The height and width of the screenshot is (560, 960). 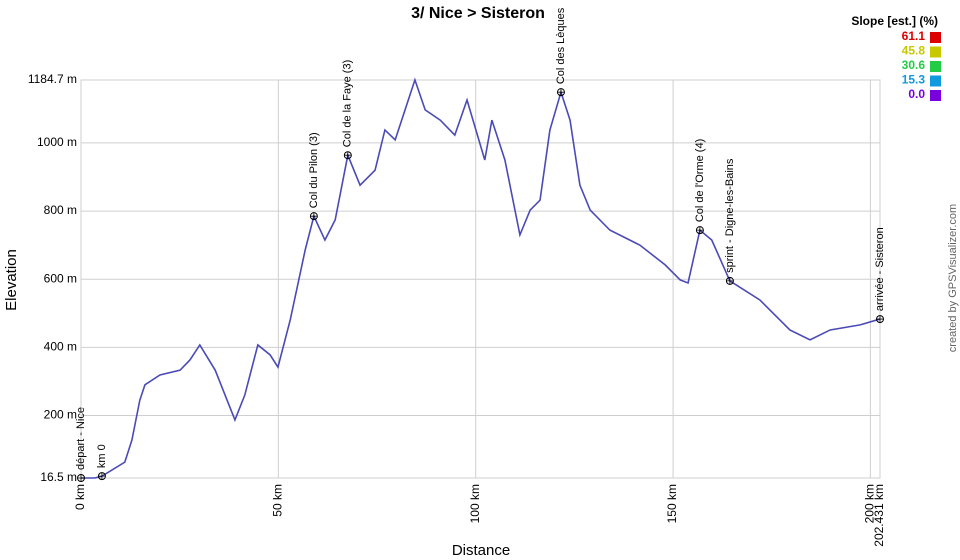 What do you see at coordinates (314, 170) in the screenshot?
I see `waypoint-label: Col du Pilon (3)` at bounding box center [314, 170].